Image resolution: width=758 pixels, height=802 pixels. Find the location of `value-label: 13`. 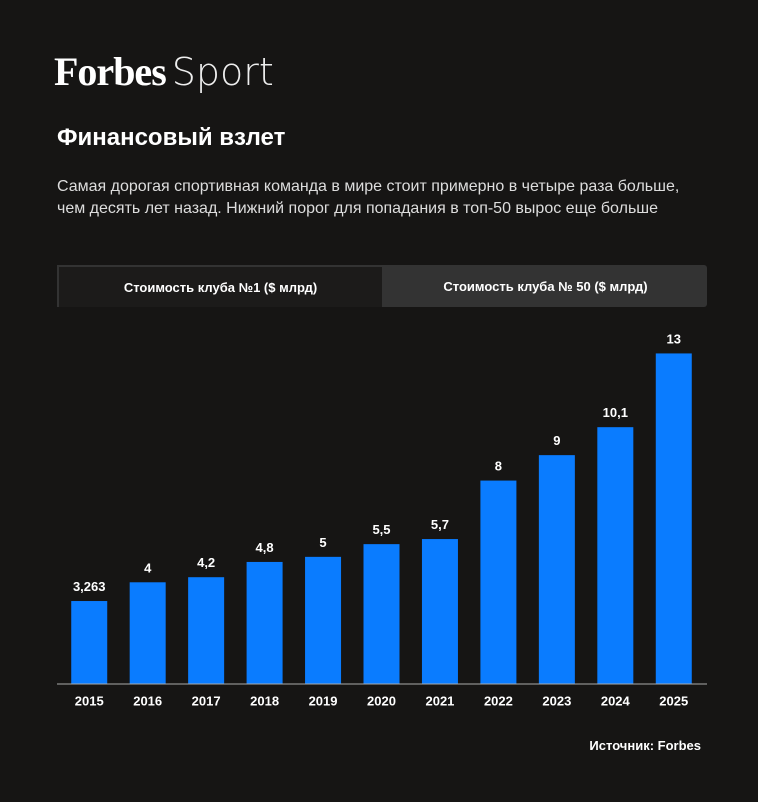

value-label: 13 is located at coordinates (674, 338).